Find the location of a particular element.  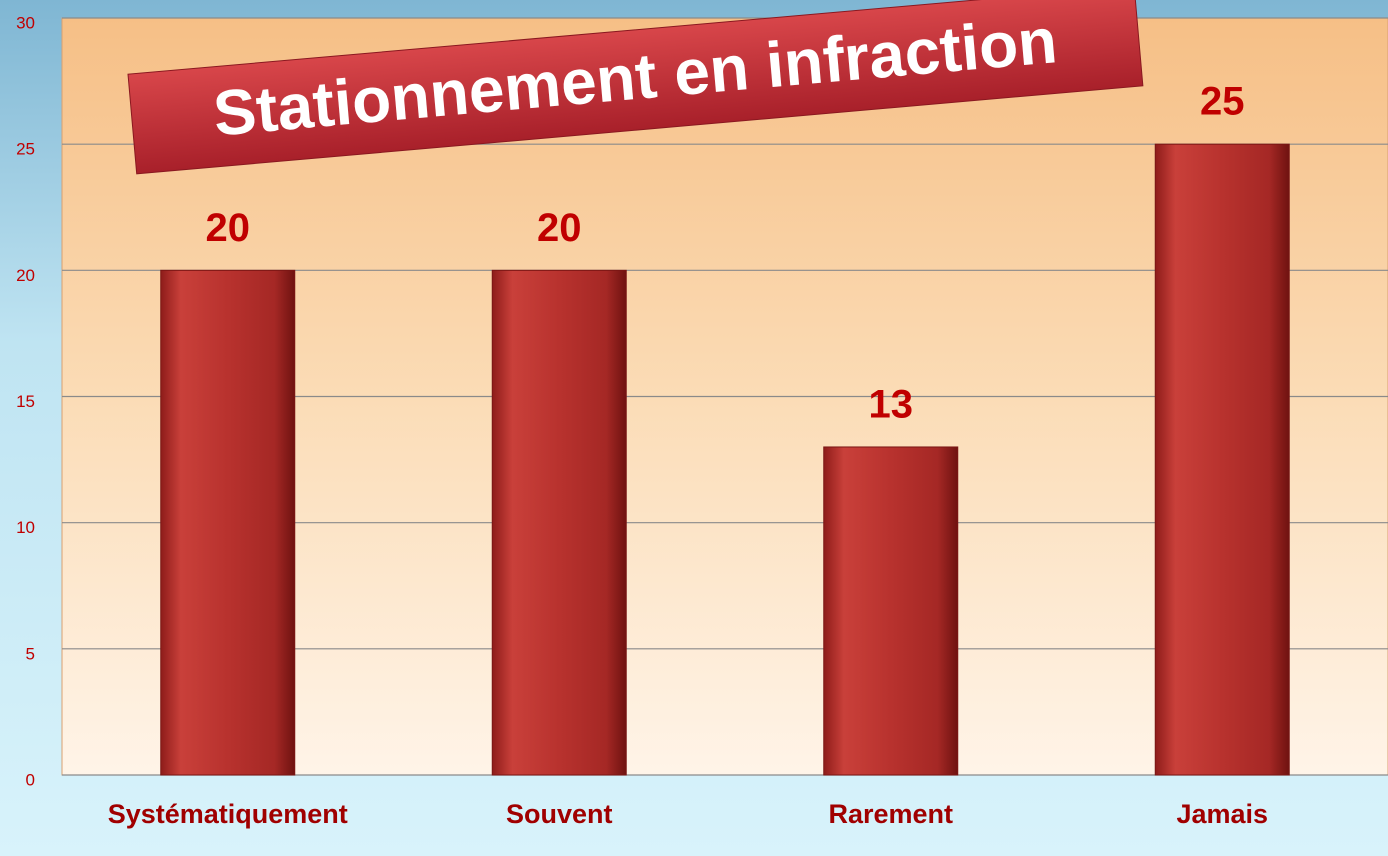

y-tick-label: 20 is located at coordinates (25, 275).